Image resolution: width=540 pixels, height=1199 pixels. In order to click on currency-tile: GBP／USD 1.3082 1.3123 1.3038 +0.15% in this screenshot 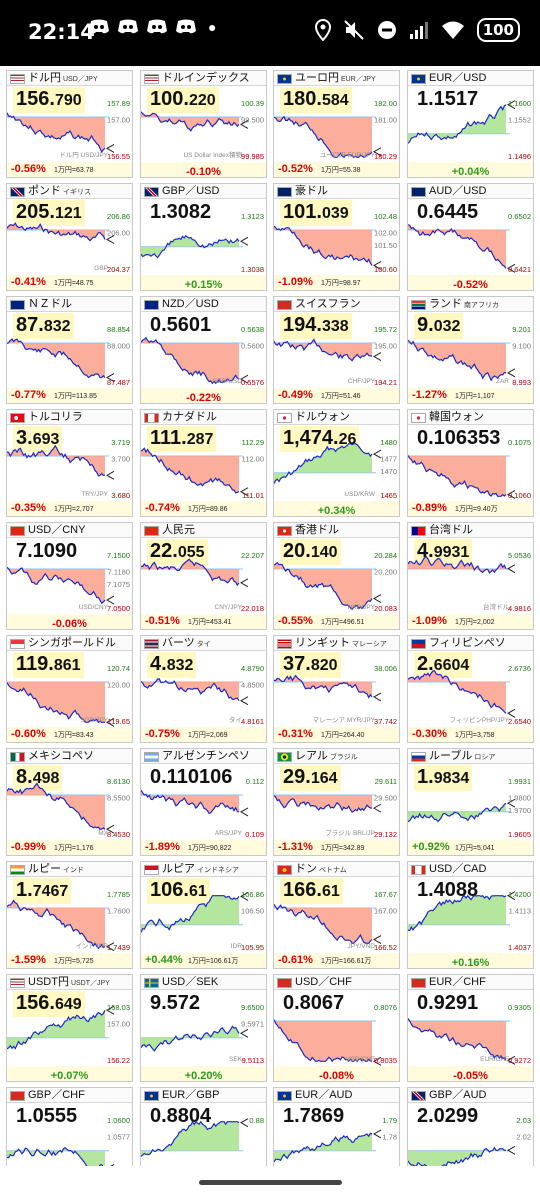, I will do `click(203, 237)`.